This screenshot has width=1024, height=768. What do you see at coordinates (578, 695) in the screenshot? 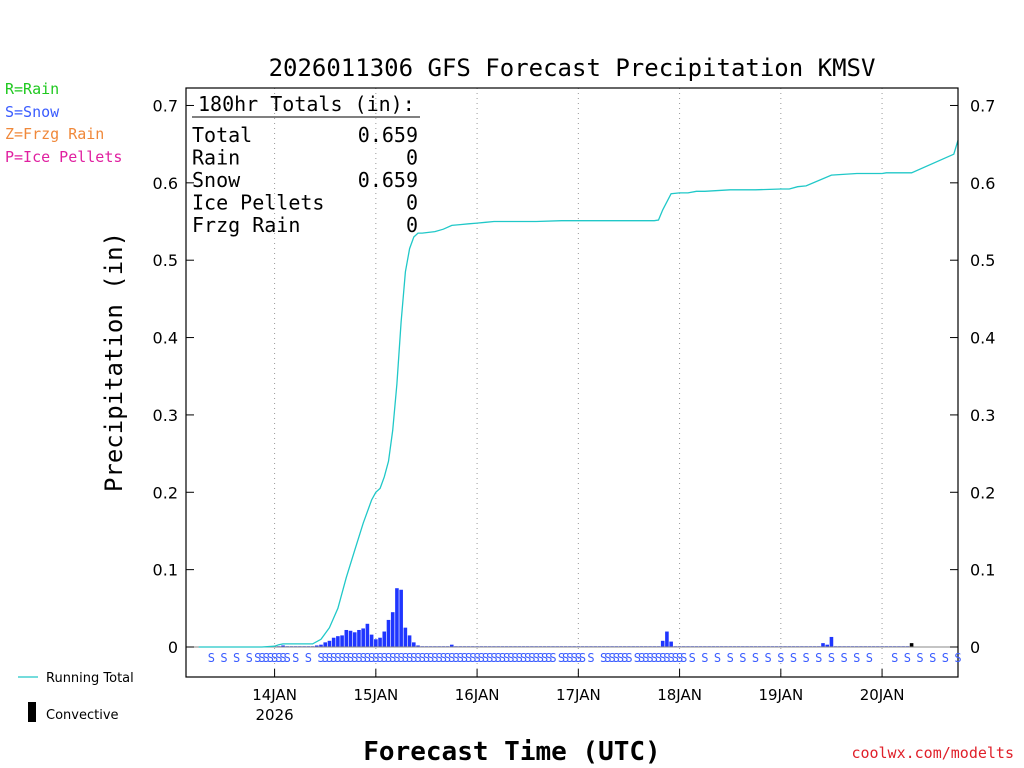
I see `x-tick-label: 17JAN` at bounding box center [578, 695].